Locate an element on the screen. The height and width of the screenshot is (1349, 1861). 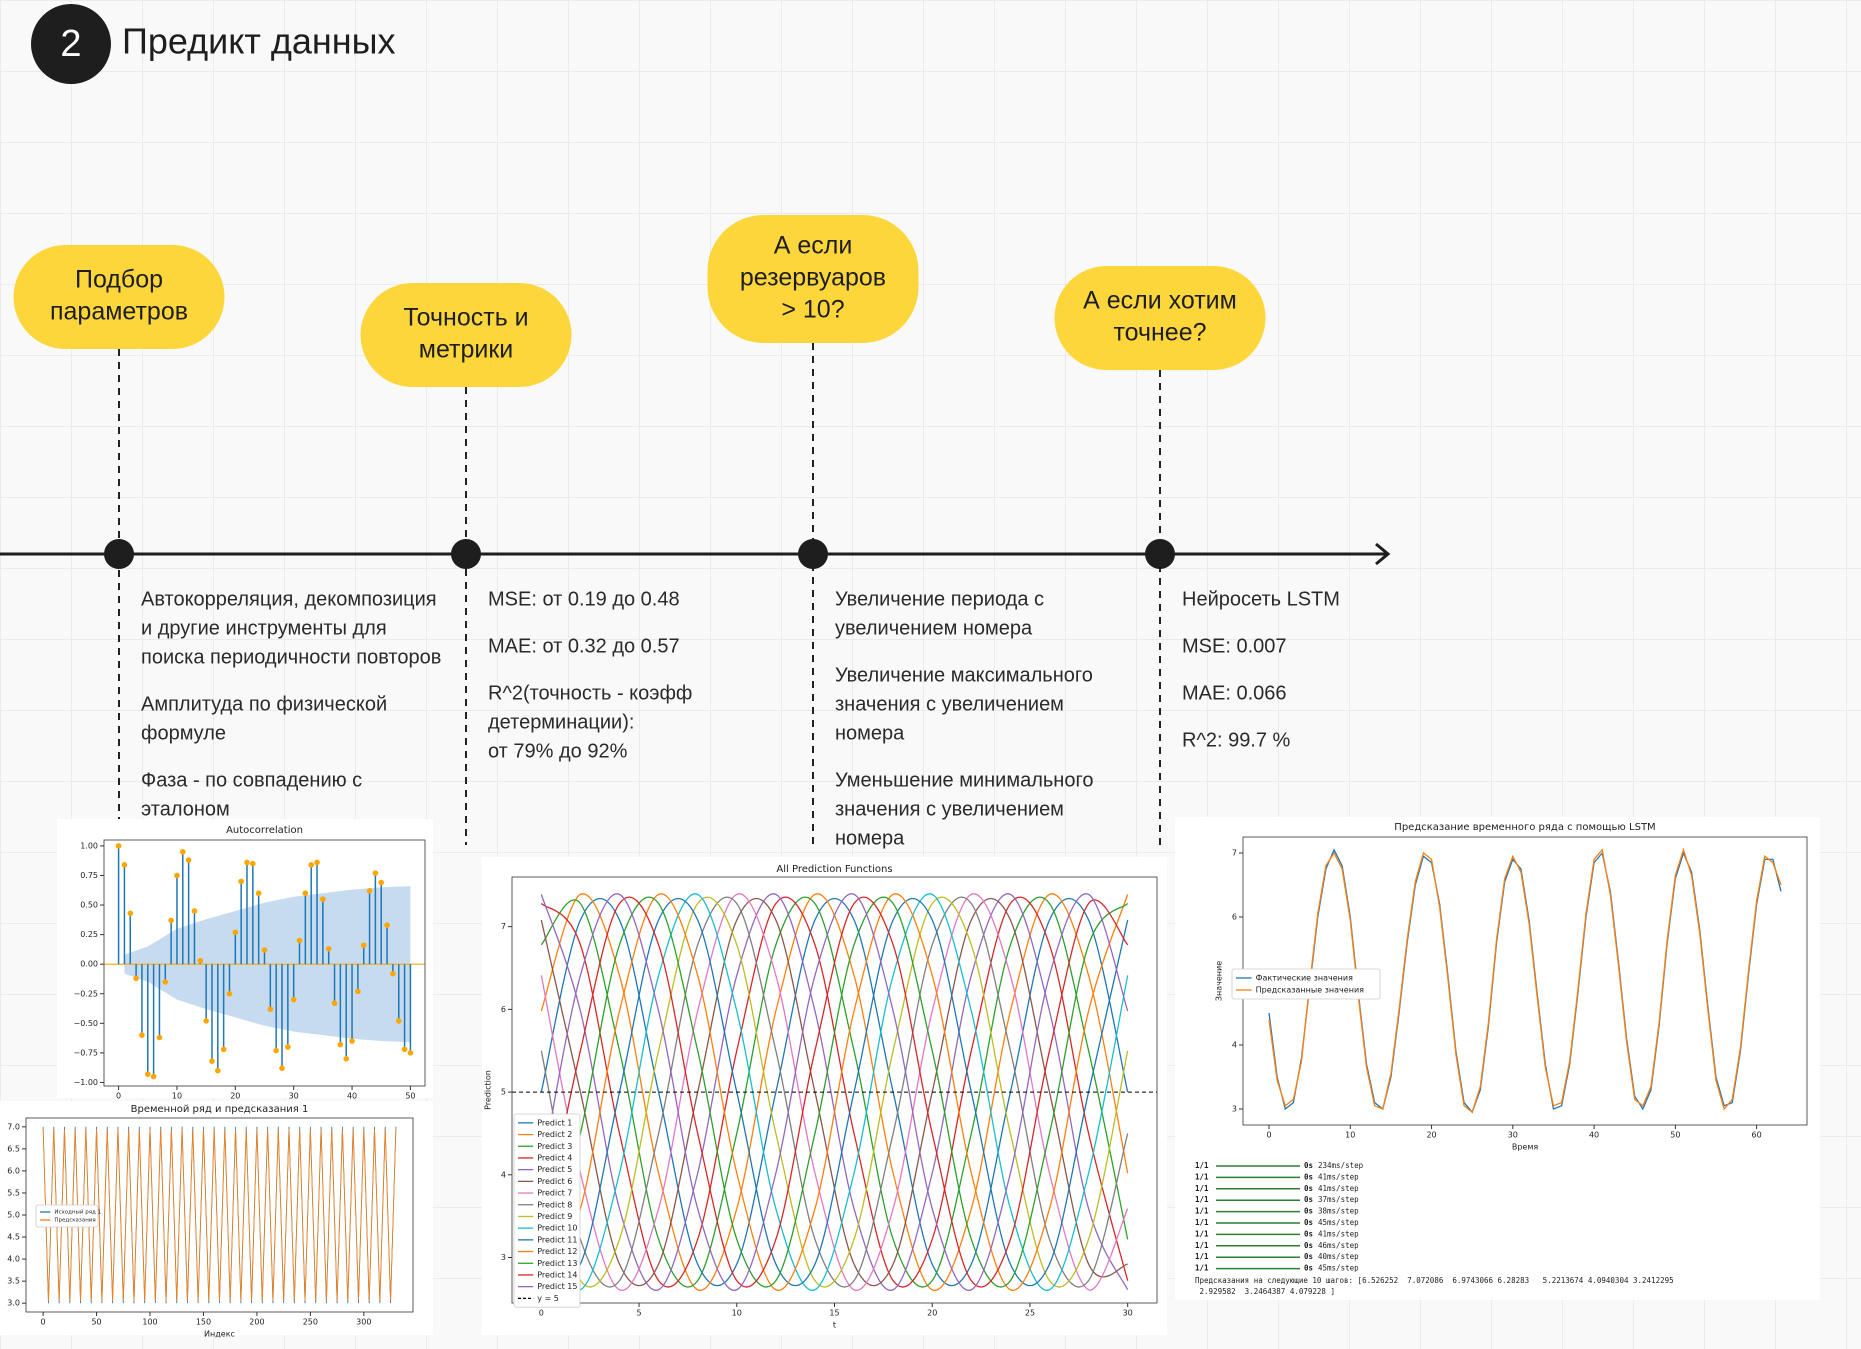
stage-note: Автокорреляция, декомпозиция is located at coordinates (289, 599).